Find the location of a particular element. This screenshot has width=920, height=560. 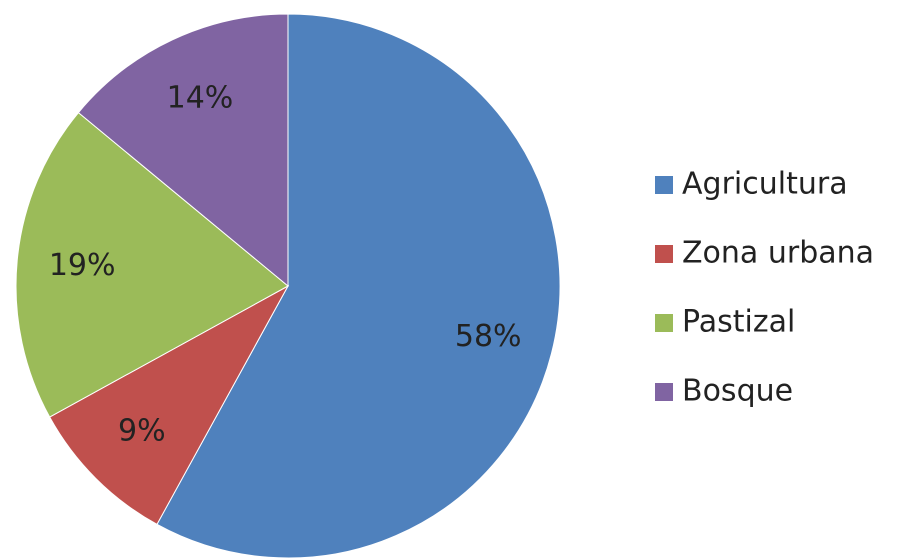

legend-label: Zona urbana is located at coordinates (778, 253).